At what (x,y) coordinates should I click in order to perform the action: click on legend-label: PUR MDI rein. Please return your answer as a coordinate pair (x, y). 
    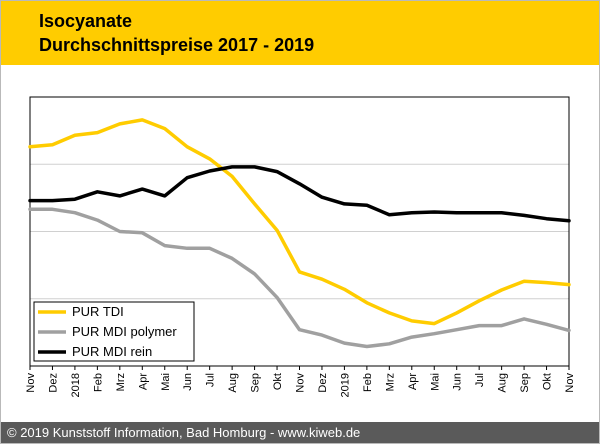
    Looking at the image, I should click on (112, 351).